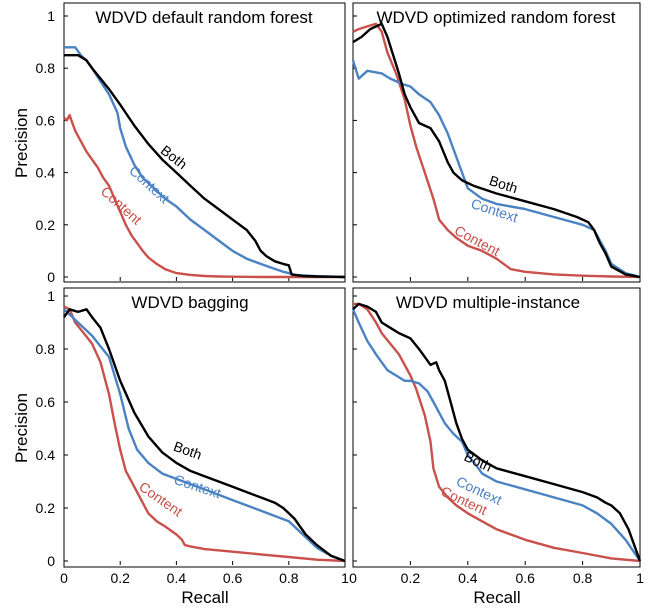 Image resolution: width=656 pixels, height=610 pixels. Describe the element at coordinates (496, 578) in the screenshot. I see `x-tick-labels-right: 0 0.2 0.4 0.6 0.8 1` at that location.